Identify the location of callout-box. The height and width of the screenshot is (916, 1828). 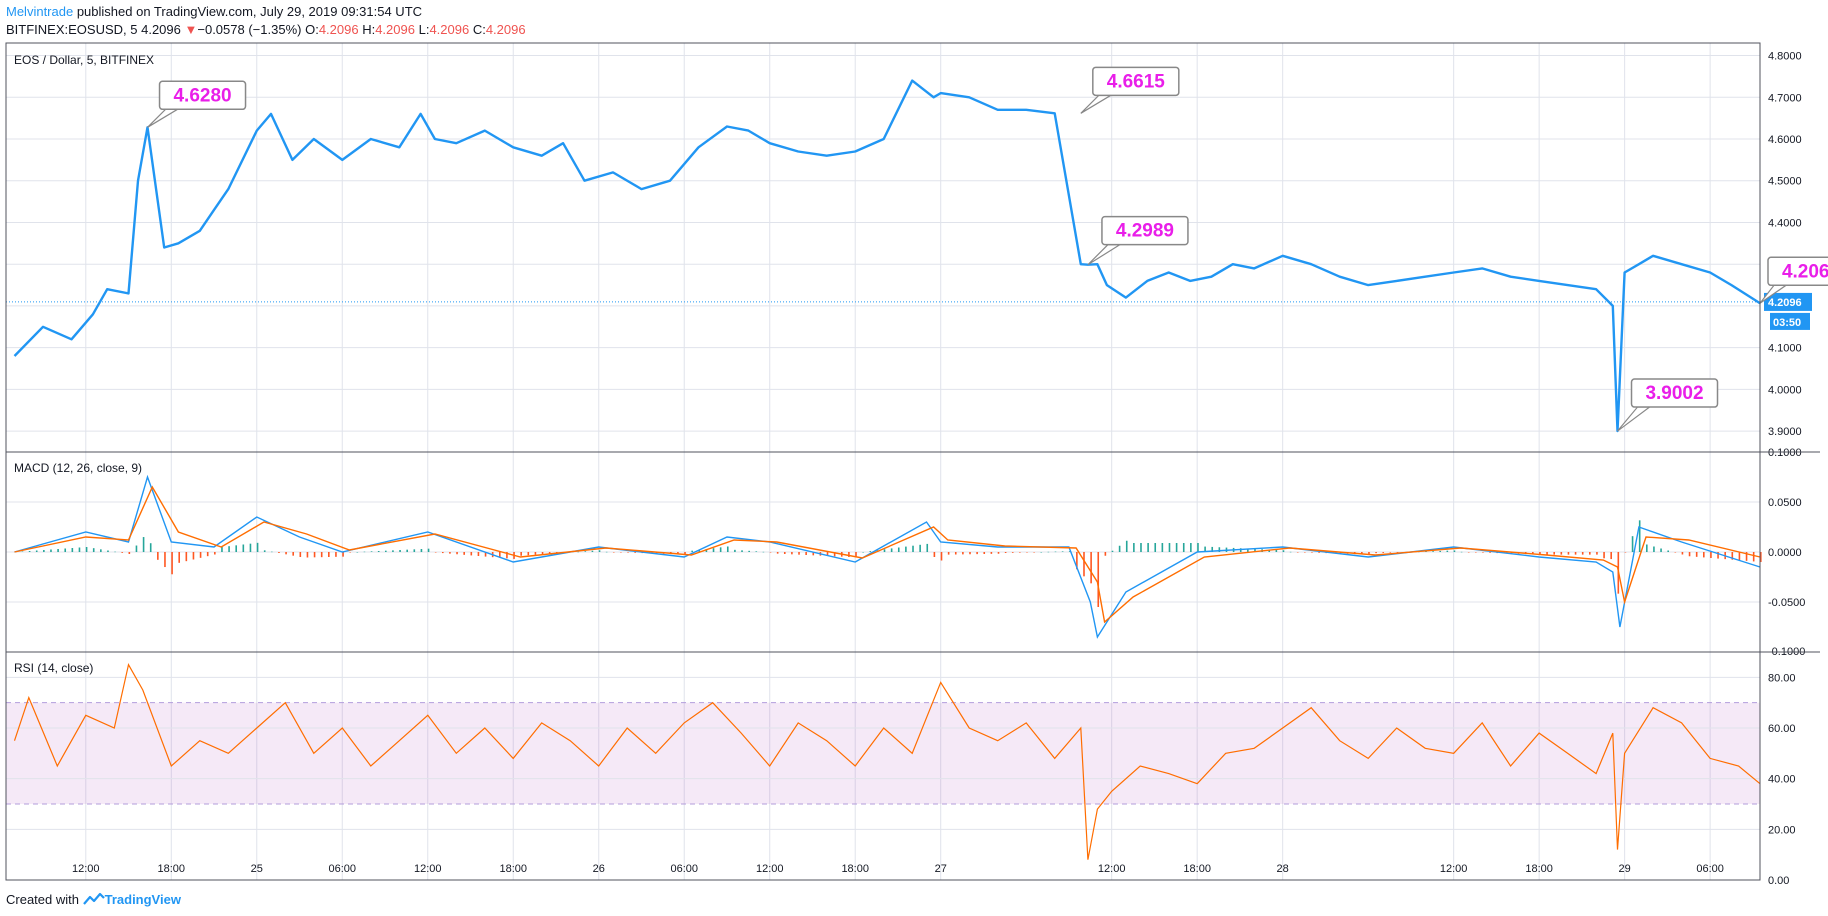
(1145, 230).